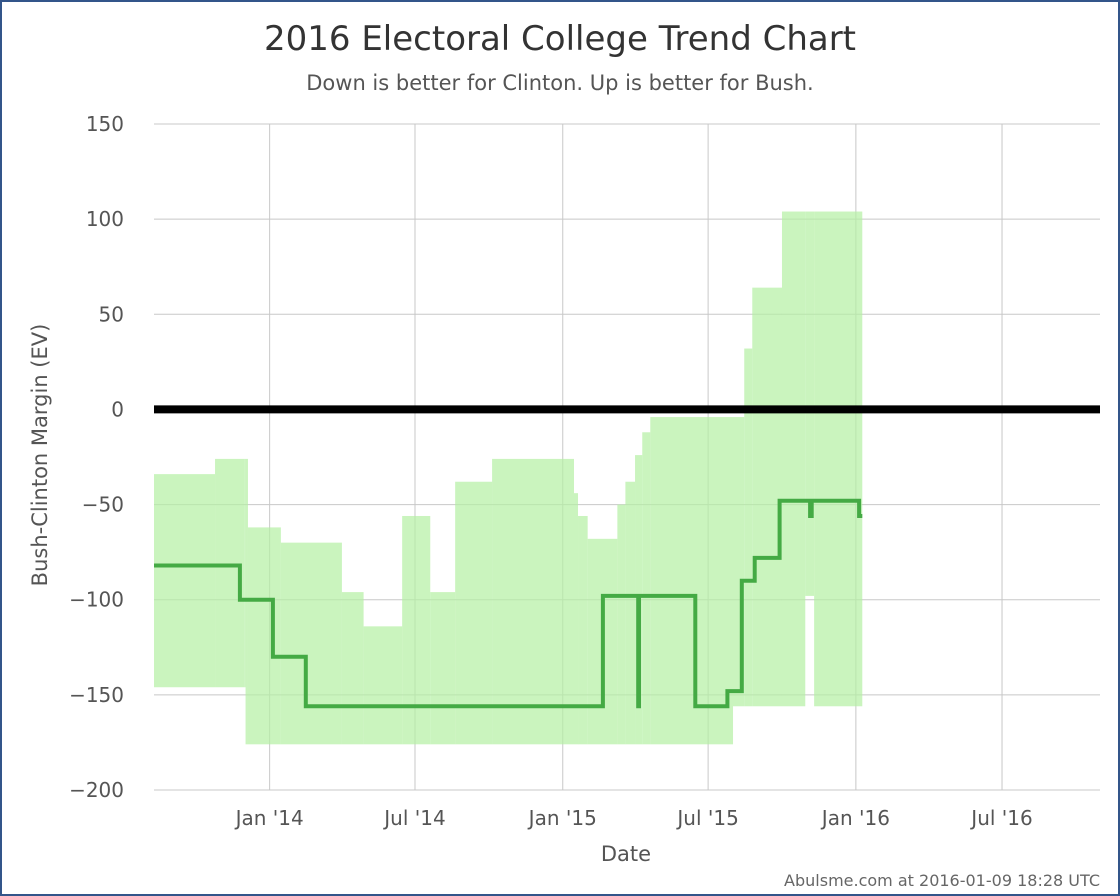  Describe the element at coordinates (105, 219) in the screenshot. I see `y-tick-label: 100` at that location.